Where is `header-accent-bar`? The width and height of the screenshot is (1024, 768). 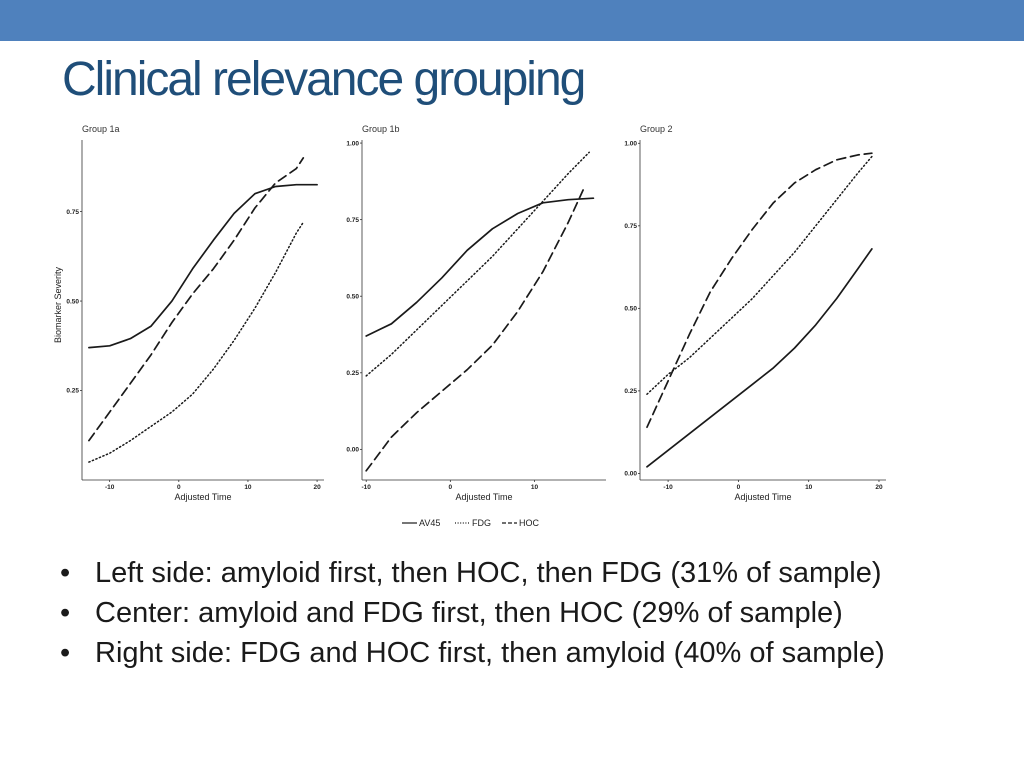
header-accent-bar is located at coordinates (512, 20).